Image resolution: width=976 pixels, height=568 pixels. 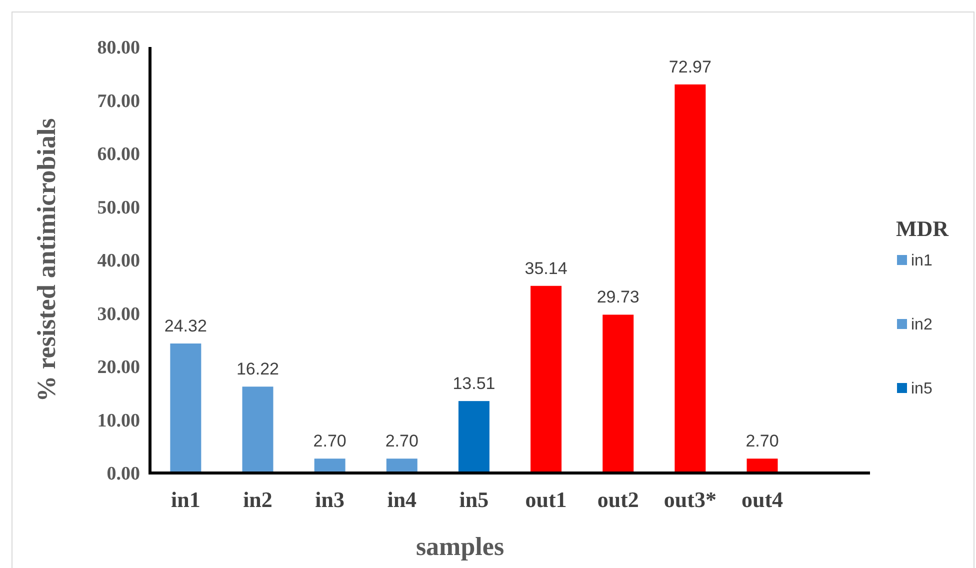 I want to click on y-tick-label: 70.00, so click(x=118, y=101).